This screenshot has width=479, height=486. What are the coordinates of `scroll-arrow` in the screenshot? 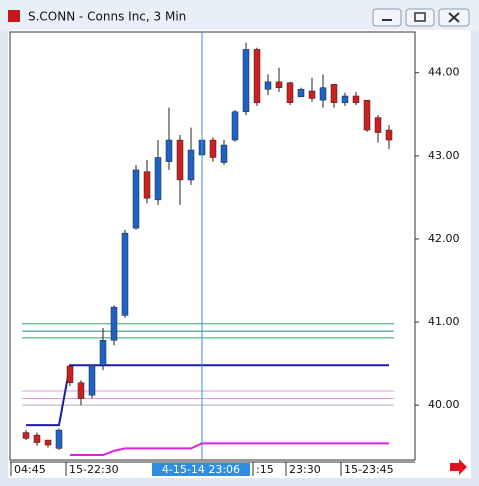 It's located at (458, 467).